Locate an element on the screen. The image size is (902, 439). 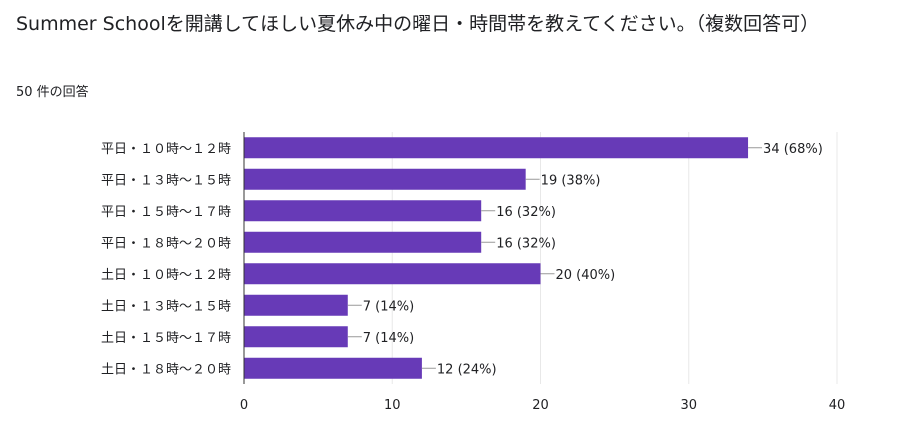
data-label: 20 (40%) is located at coordinates (586, 275).